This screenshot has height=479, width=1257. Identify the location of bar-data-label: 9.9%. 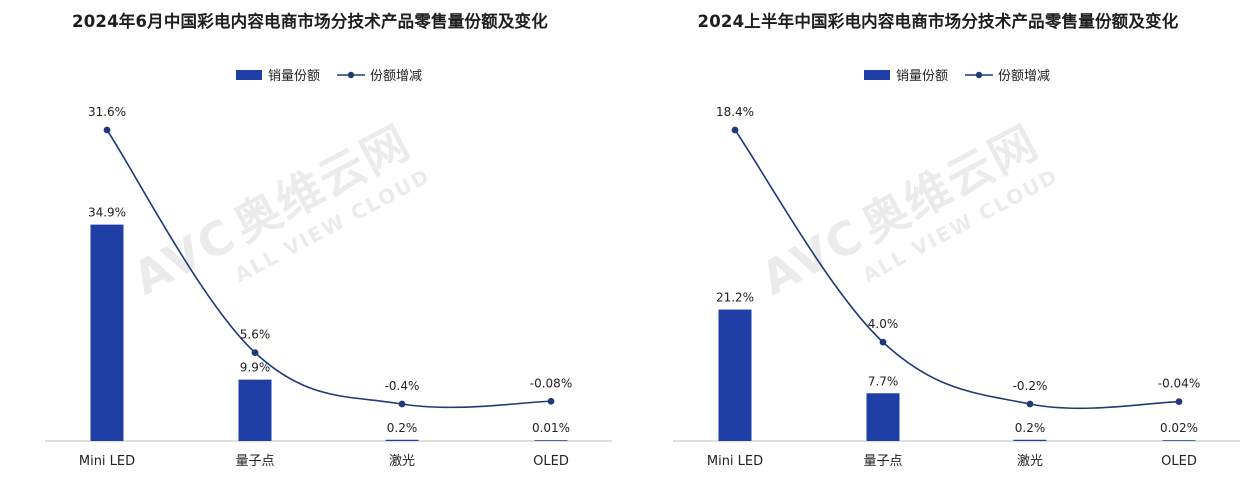
(255, 368).